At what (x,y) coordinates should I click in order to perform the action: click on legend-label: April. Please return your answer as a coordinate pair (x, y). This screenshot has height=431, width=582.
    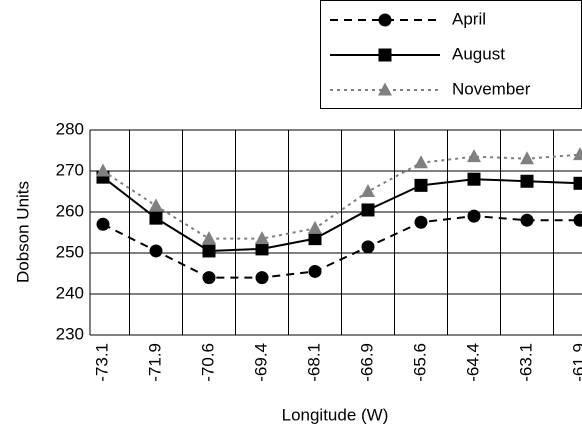
    Looking at the image, I should click on (469, 18).